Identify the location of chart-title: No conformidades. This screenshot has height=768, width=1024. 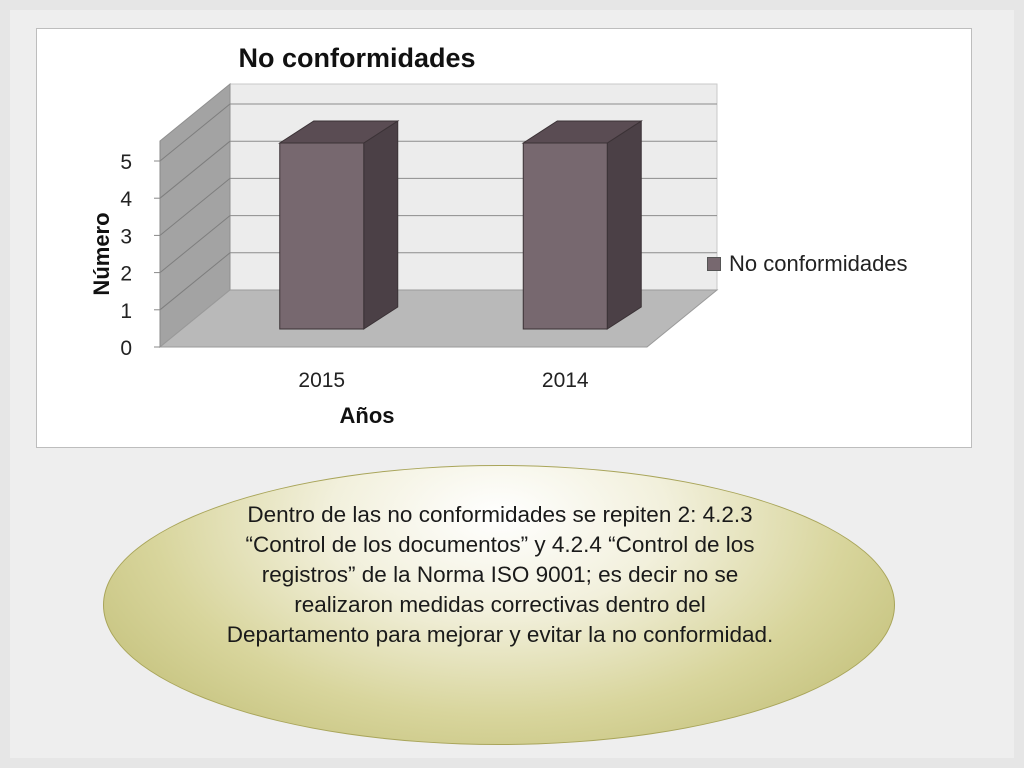
(357, 58).